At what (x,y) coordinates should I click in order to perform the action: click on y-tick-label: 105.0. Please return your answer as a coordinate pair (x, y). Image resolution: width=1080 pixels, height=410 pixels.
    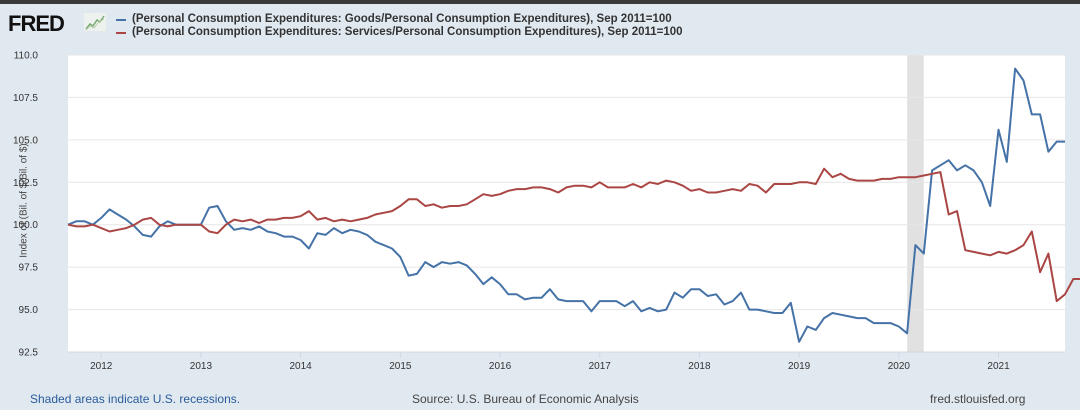
    Looking at the image, I should click on (25, 140).